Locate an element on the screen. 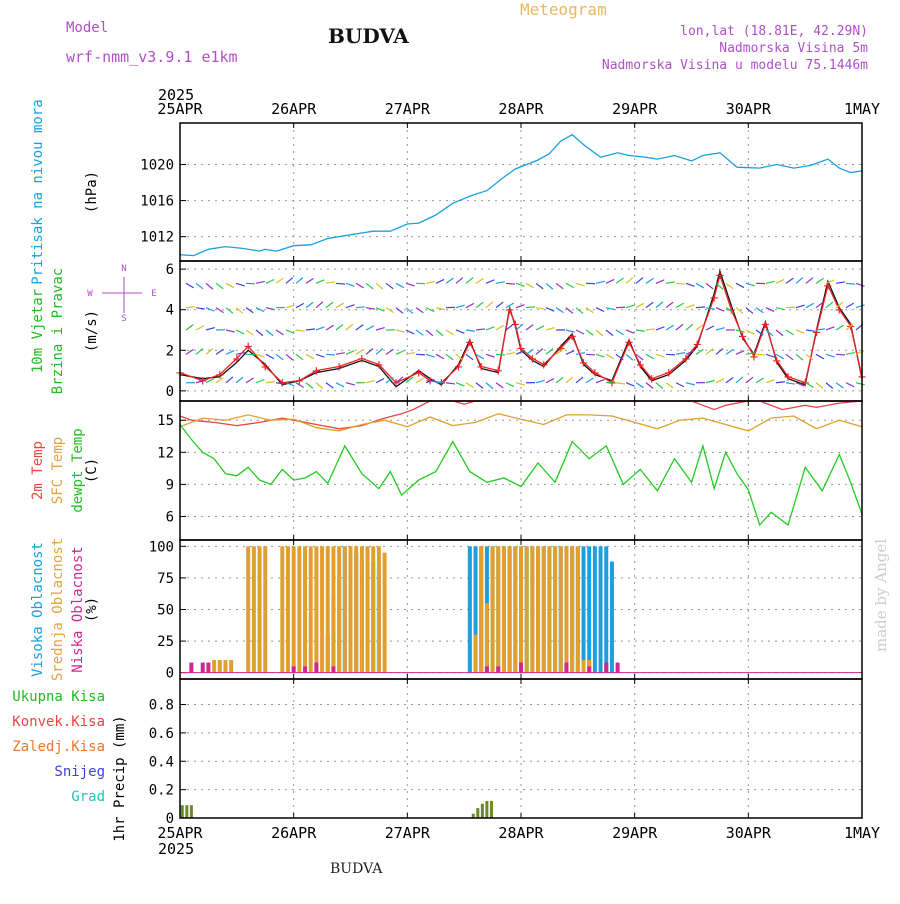 This screenshot has width=900, height=904. y-tick-label: 1020 is located at coordinates (157, 165).